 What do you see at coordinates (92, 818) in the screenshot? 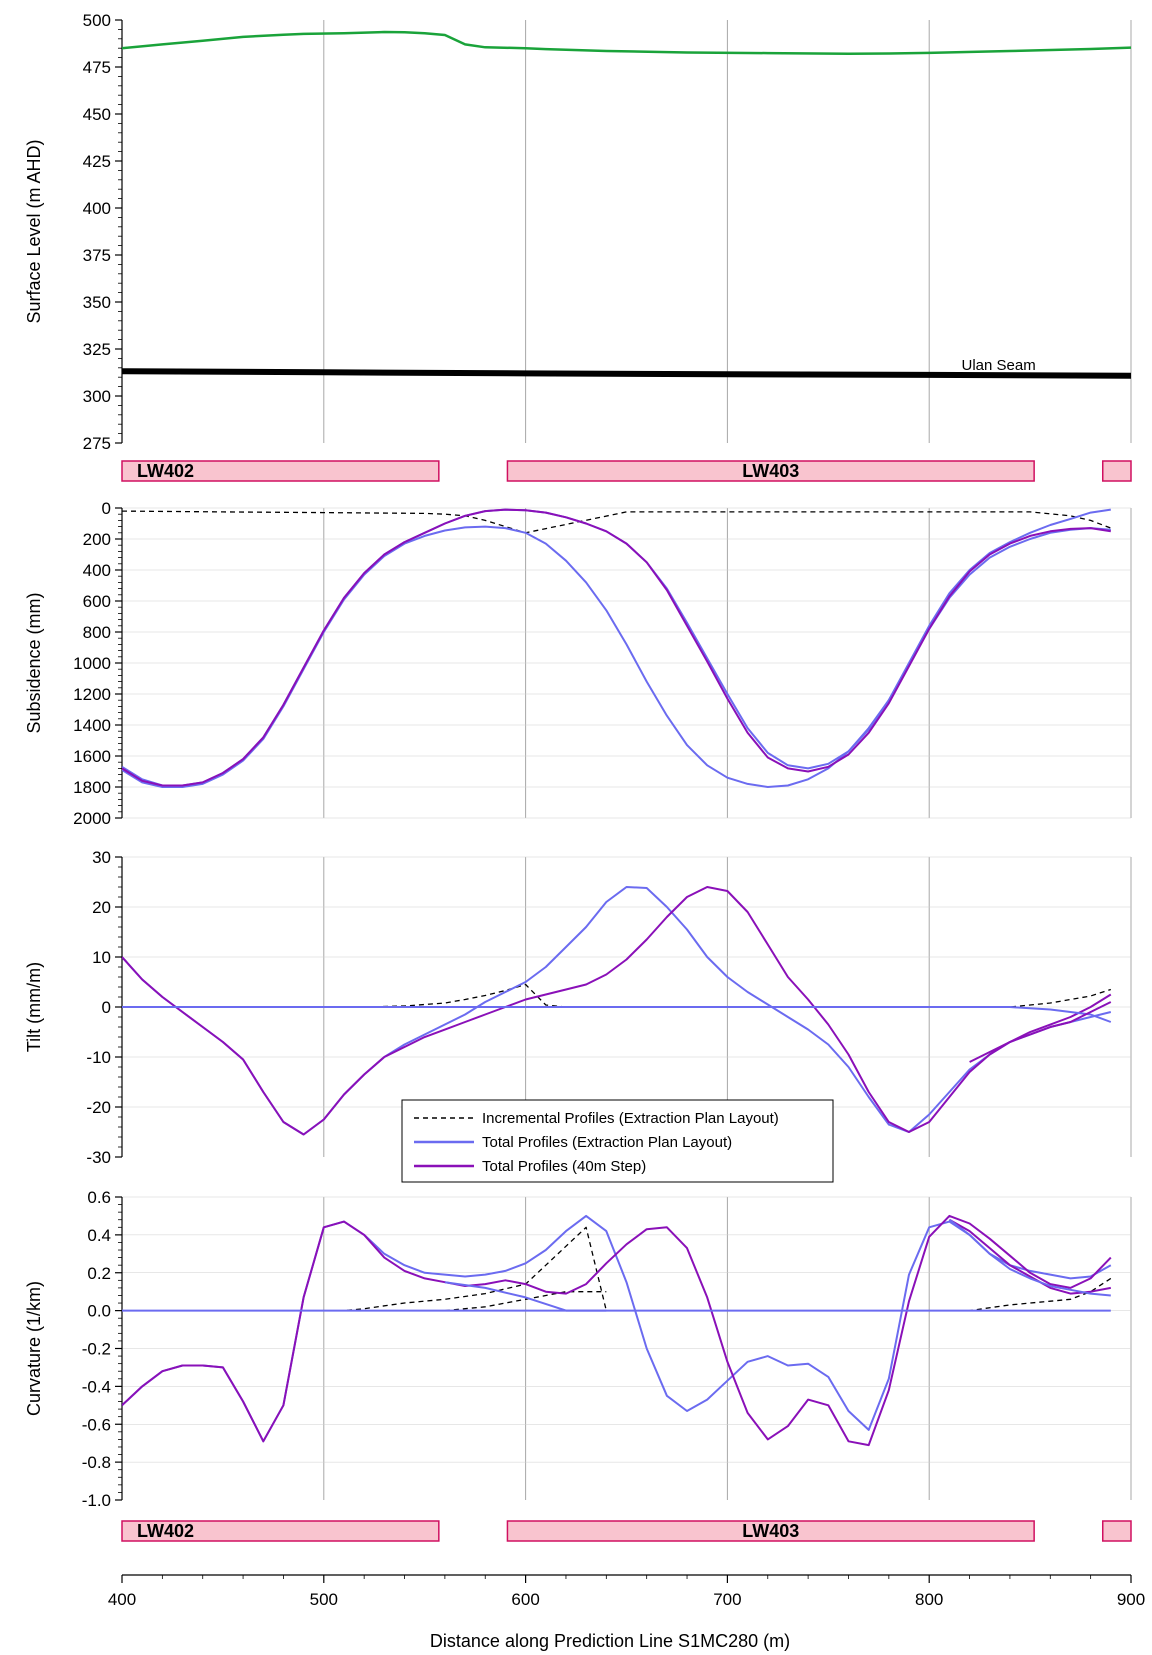
I see `y-tick-label: 2000` at bounding box center [92, 818].